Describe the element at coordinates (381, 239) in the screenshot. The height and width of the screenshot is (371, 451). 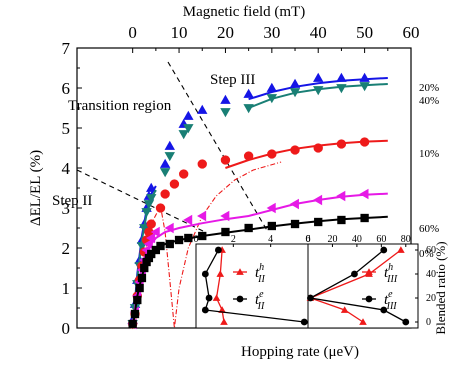
I see `inset-x-tick-label: 60` at that location.